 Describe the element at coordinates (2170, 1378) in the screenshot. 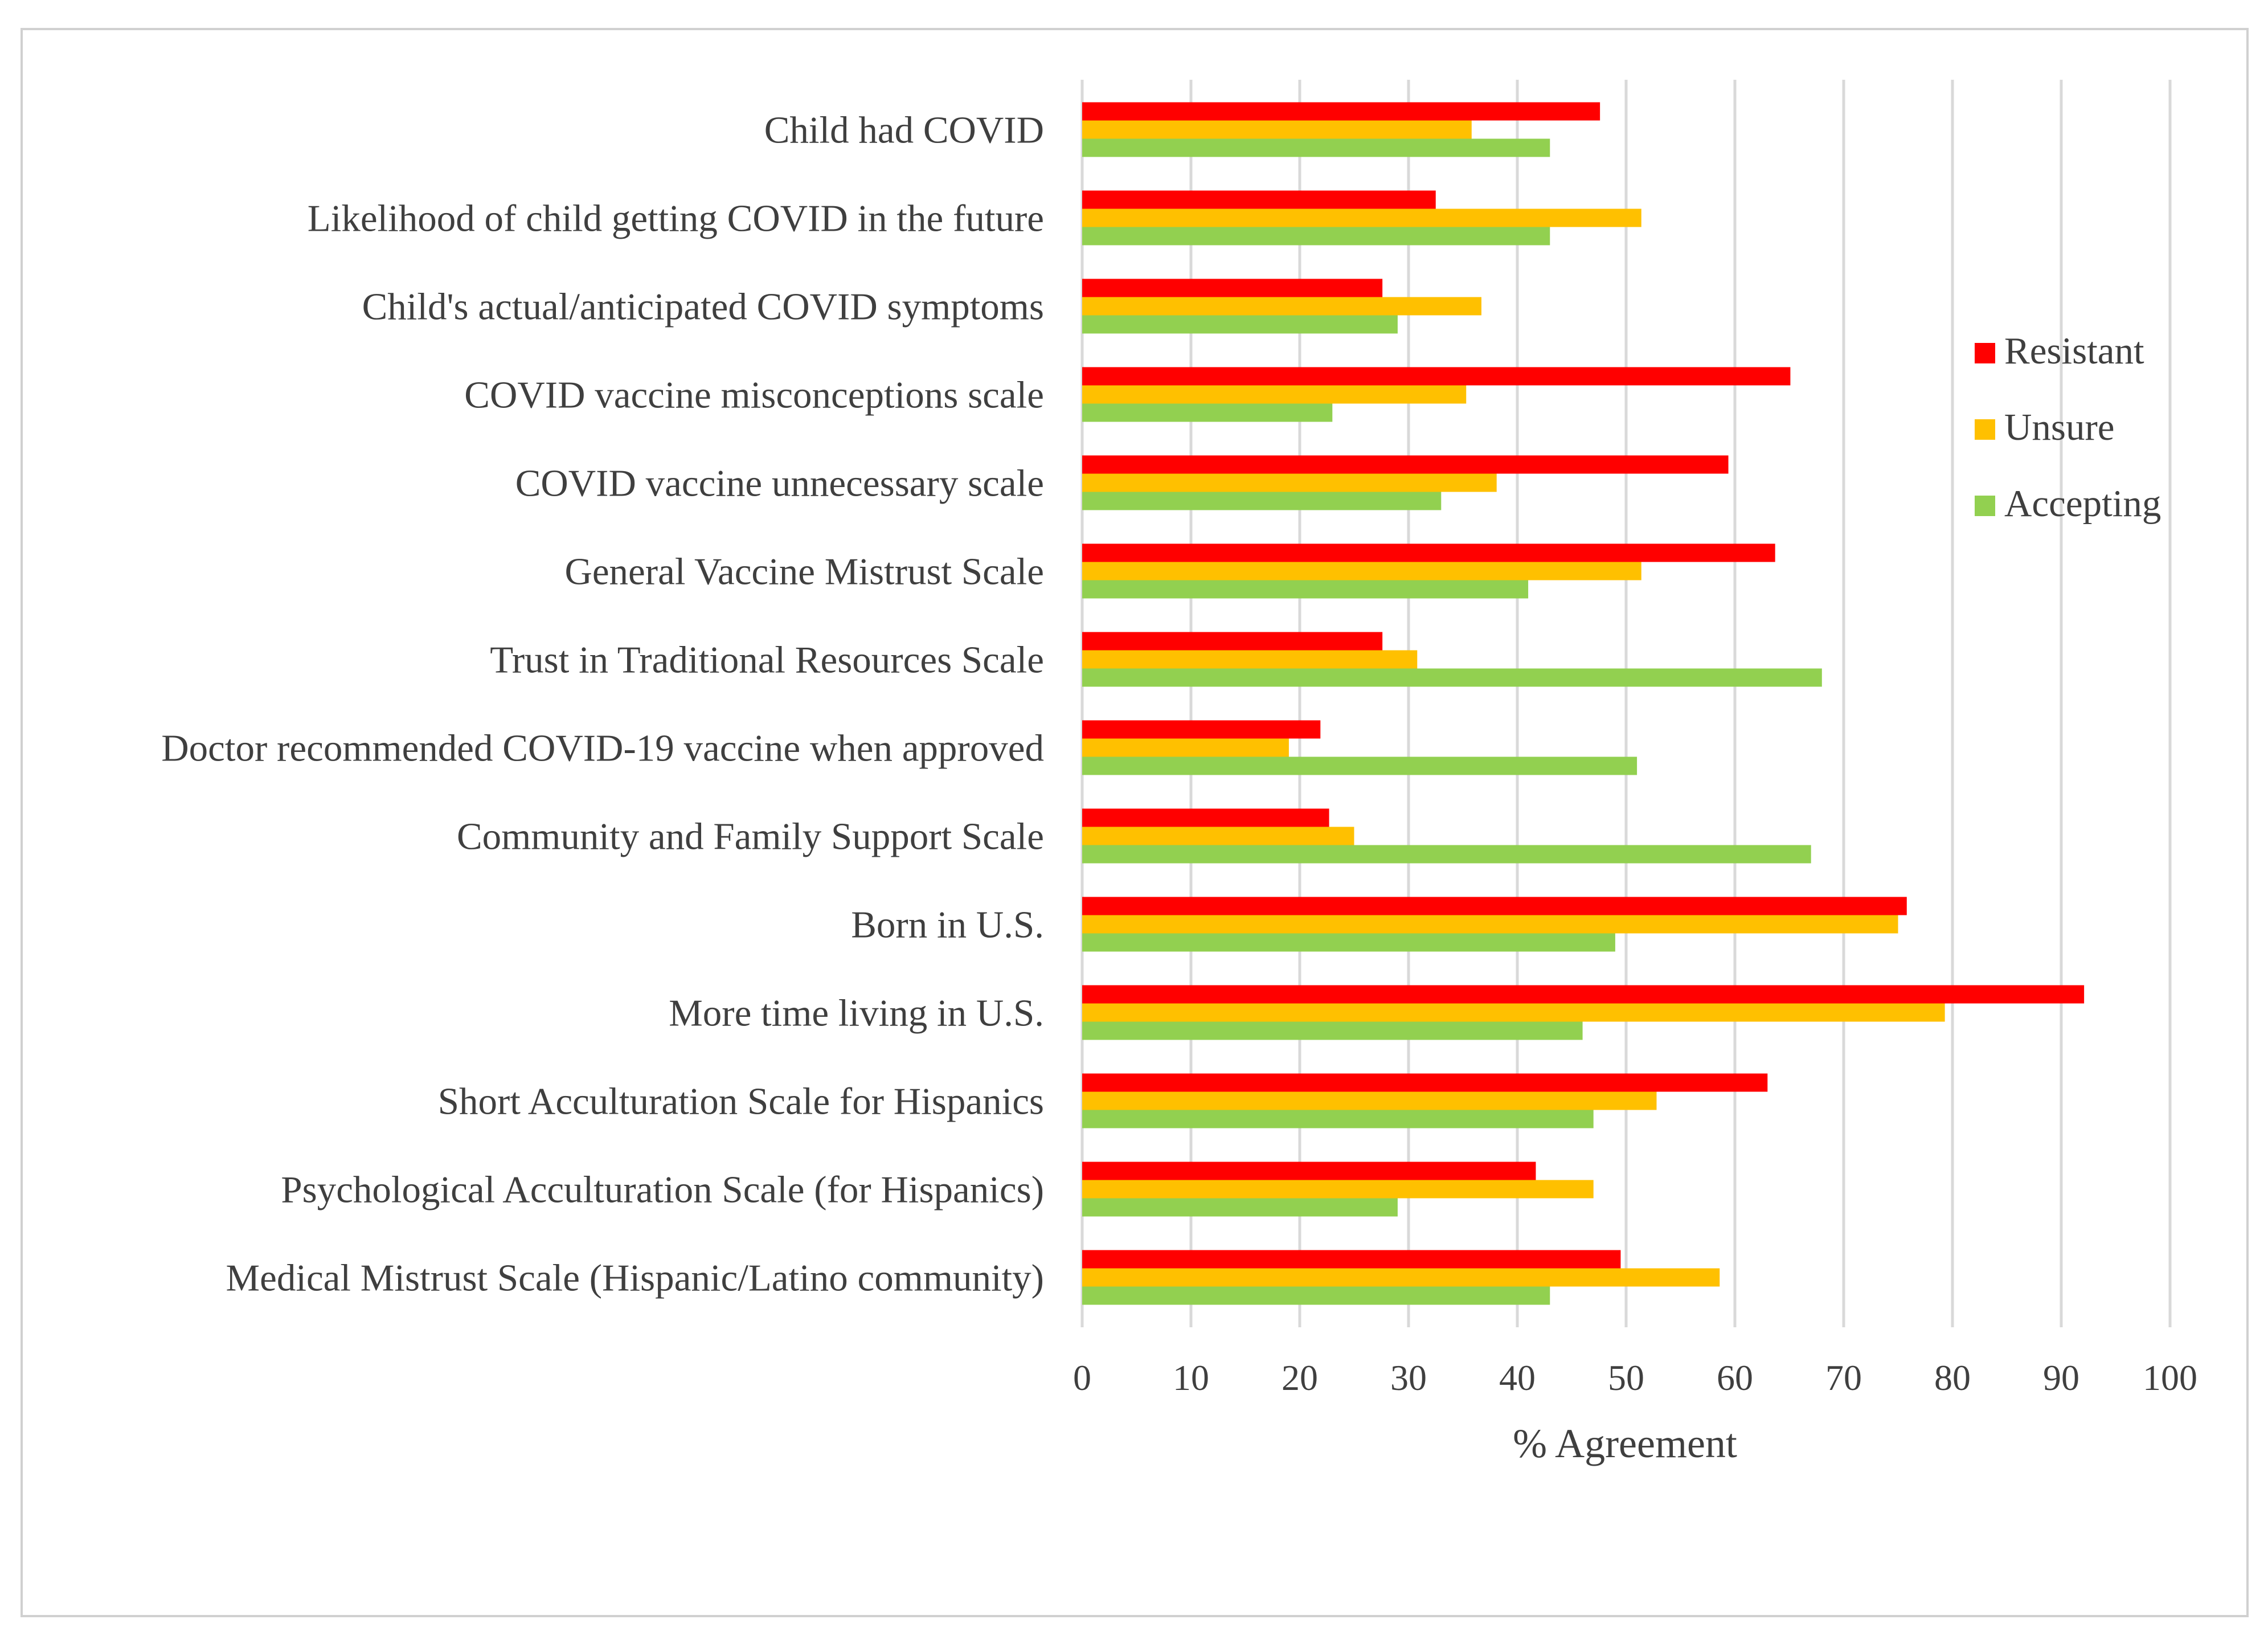

I see `x-tick-label: 100` at that location.